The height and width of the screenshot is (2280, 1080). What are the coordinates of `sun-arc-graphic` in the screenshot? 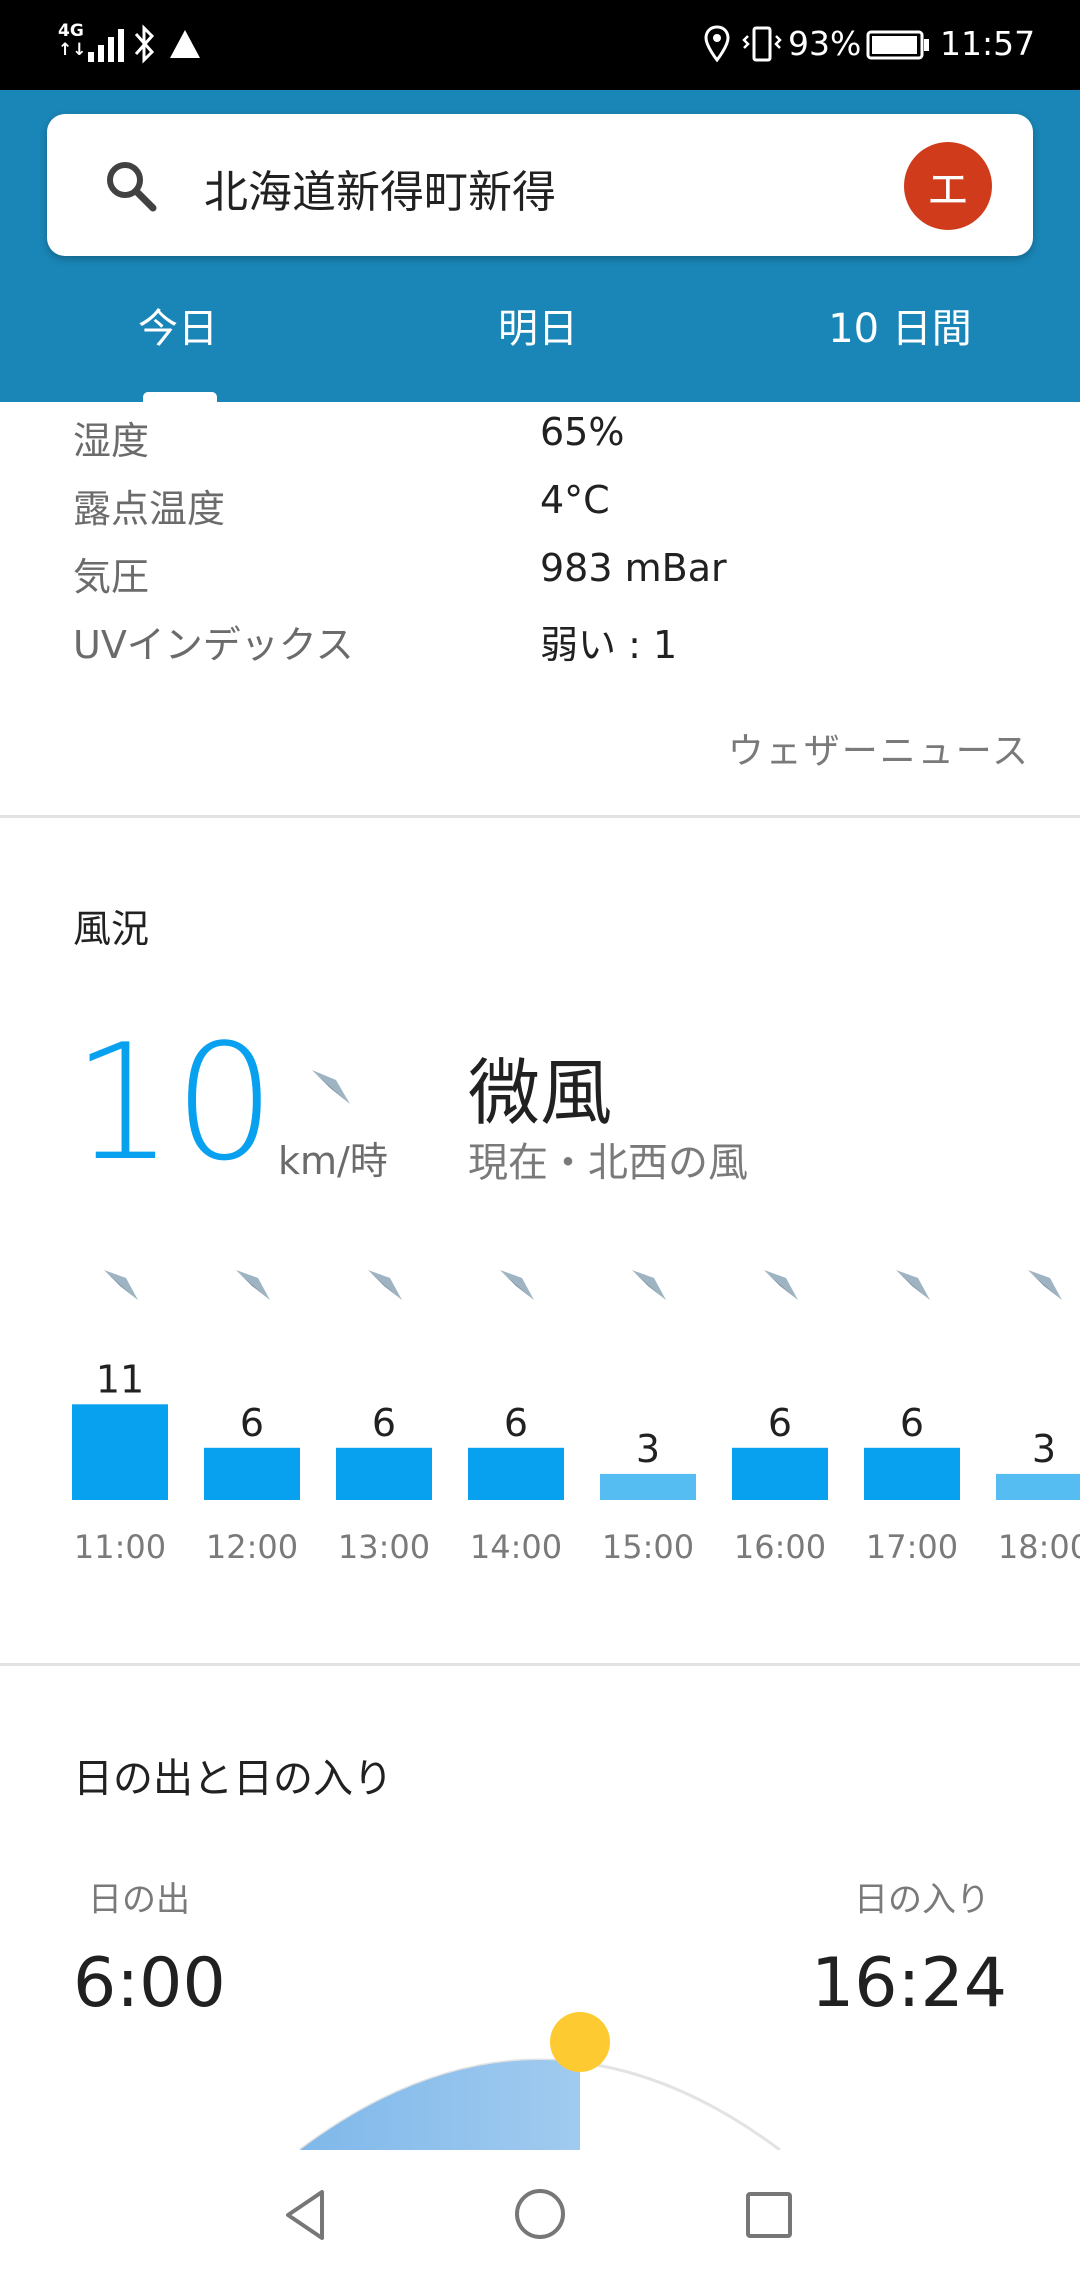 It's located at (540, 2081).